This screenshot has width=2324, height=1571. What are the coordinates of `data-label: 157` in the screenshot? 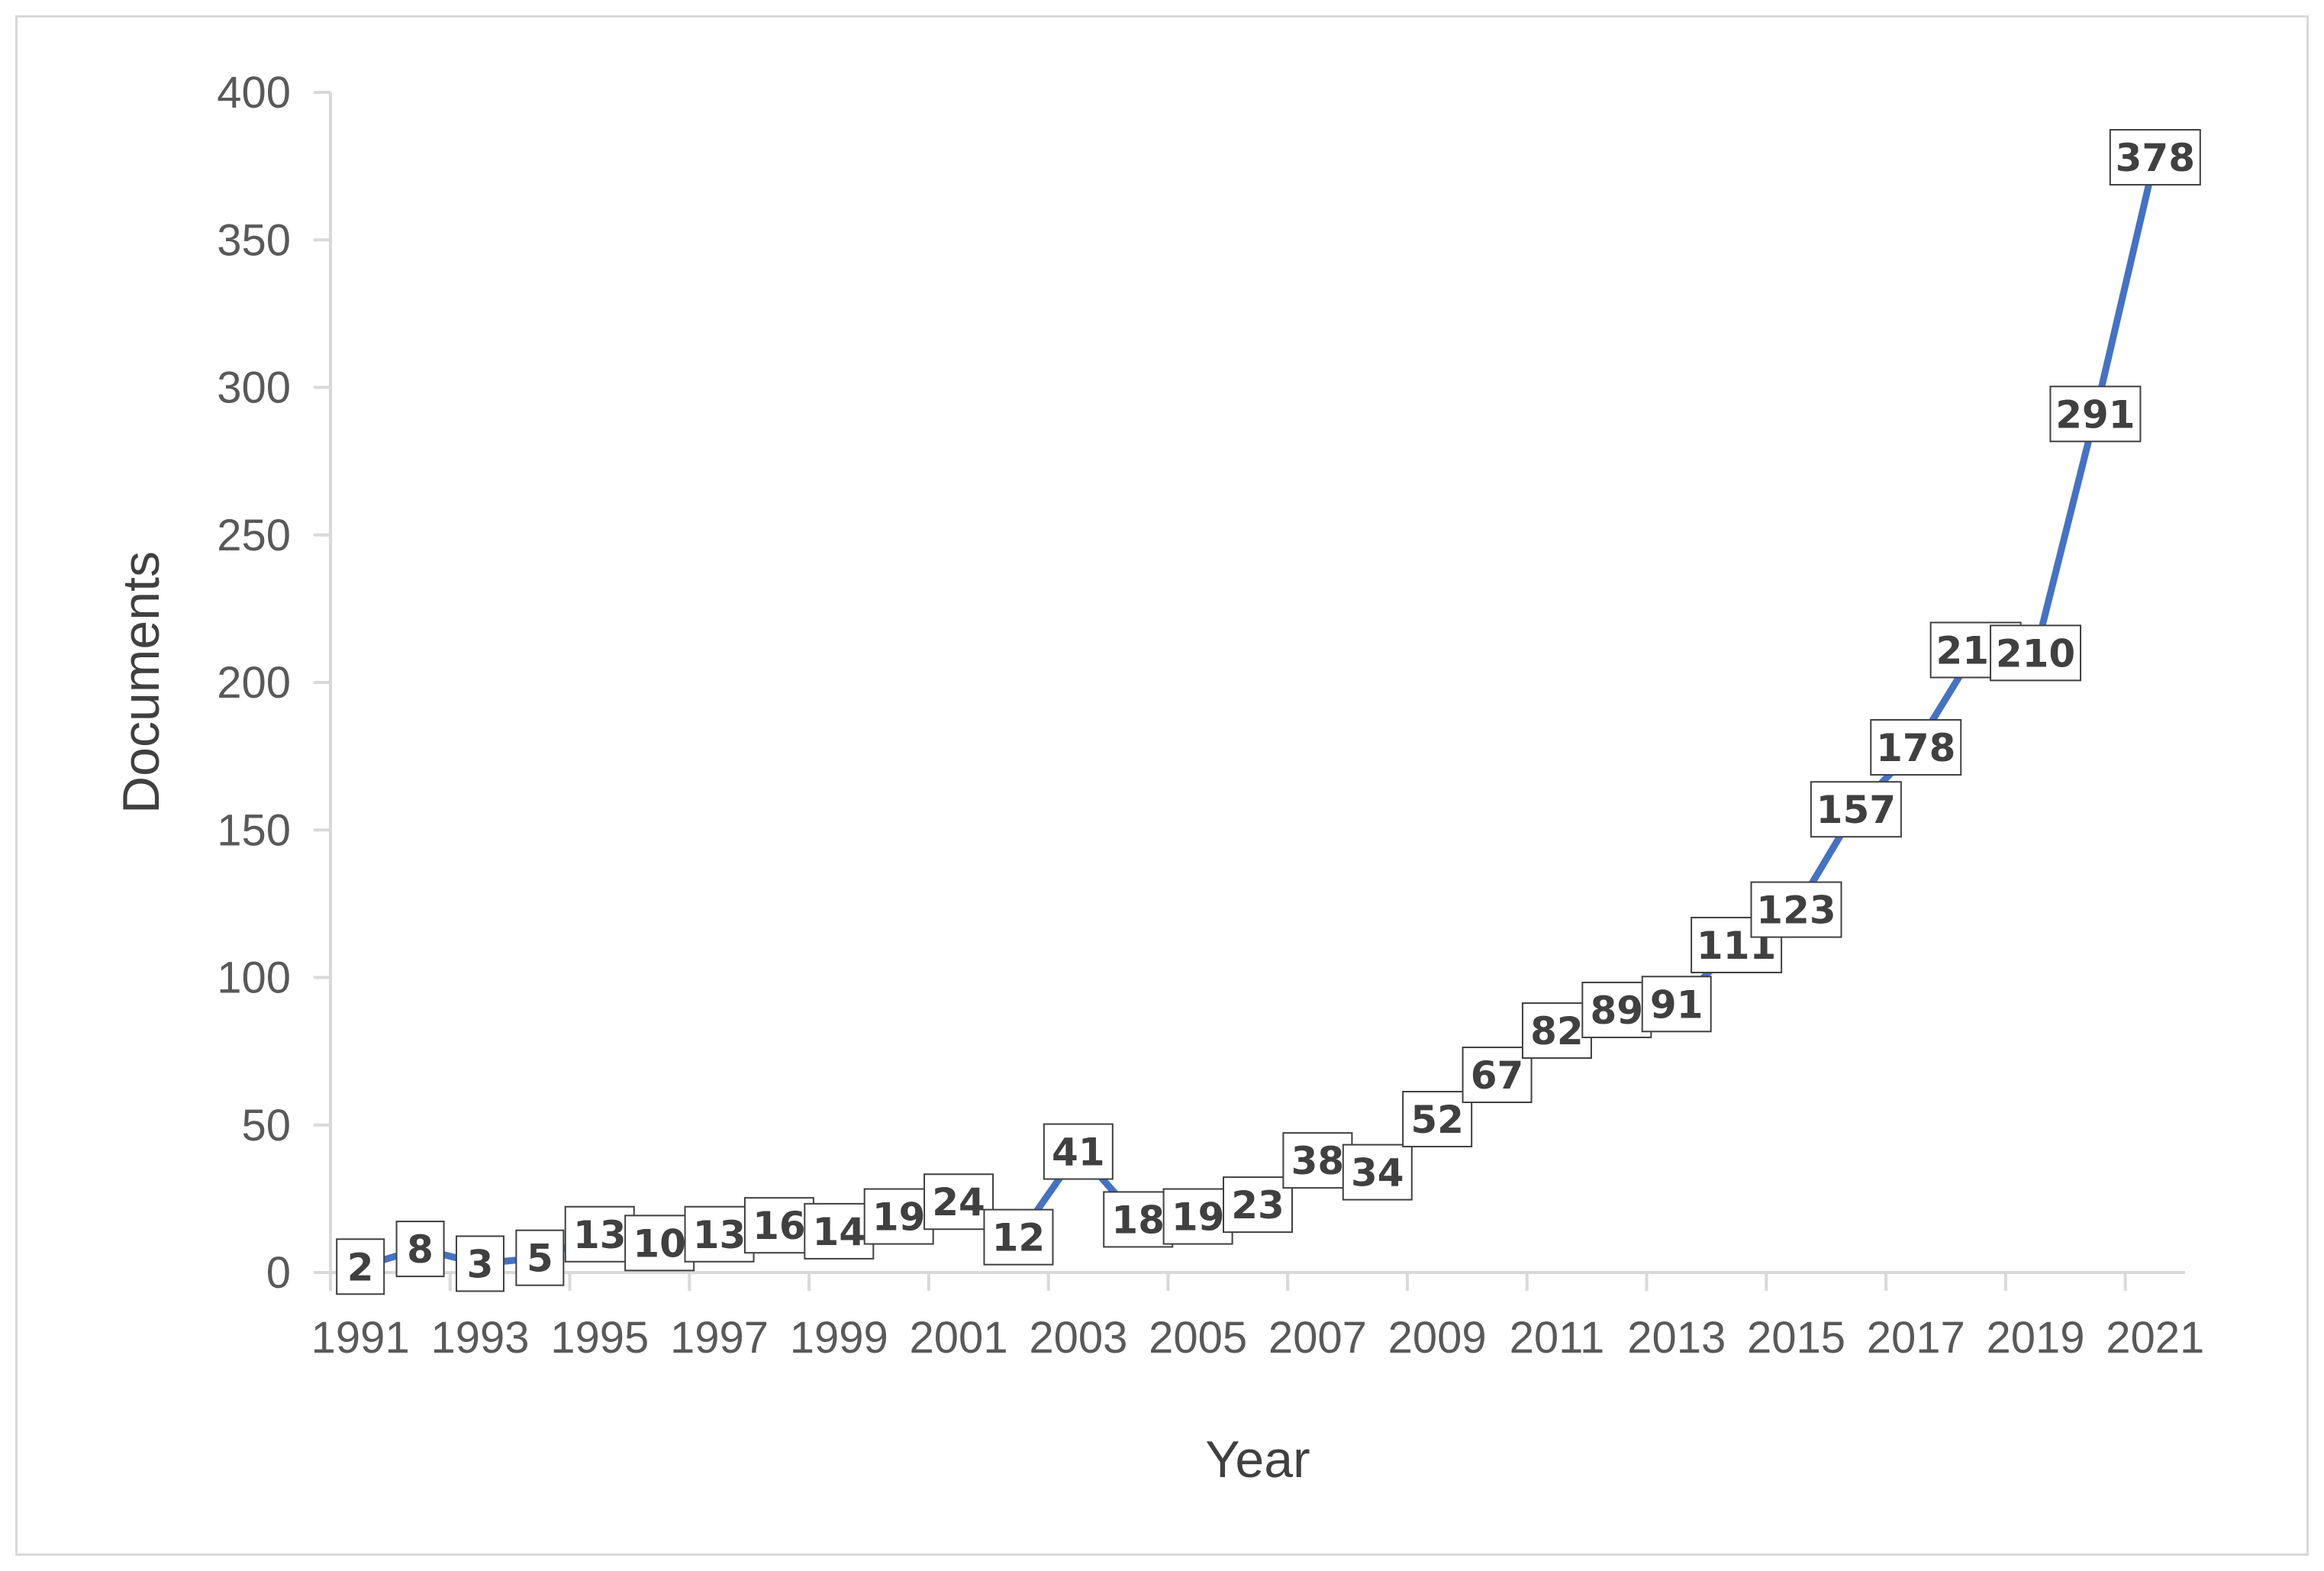 It's located at (1856, 810).